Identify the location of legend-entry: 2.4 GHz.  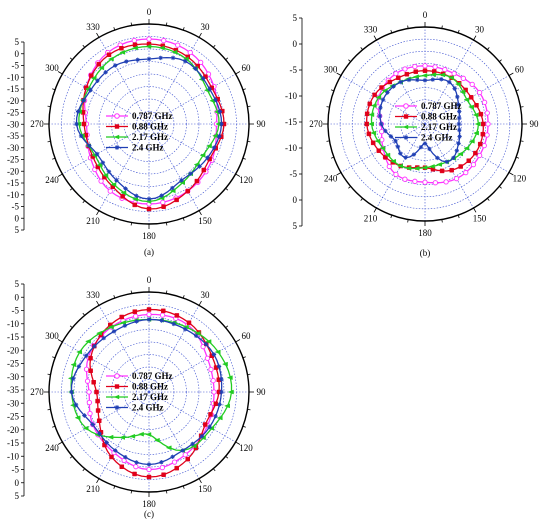
(148, 408).